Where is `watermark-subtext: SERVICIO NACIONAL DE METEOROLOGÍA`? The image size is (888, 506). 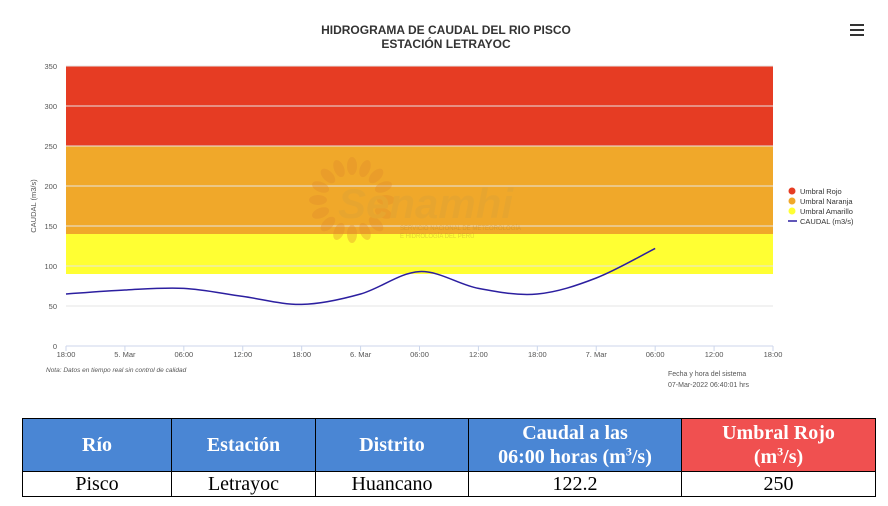 watermark-subtext: SERVICIO NACIONAL DE METEOROLOGÍA is located at coordinates (460, 228).